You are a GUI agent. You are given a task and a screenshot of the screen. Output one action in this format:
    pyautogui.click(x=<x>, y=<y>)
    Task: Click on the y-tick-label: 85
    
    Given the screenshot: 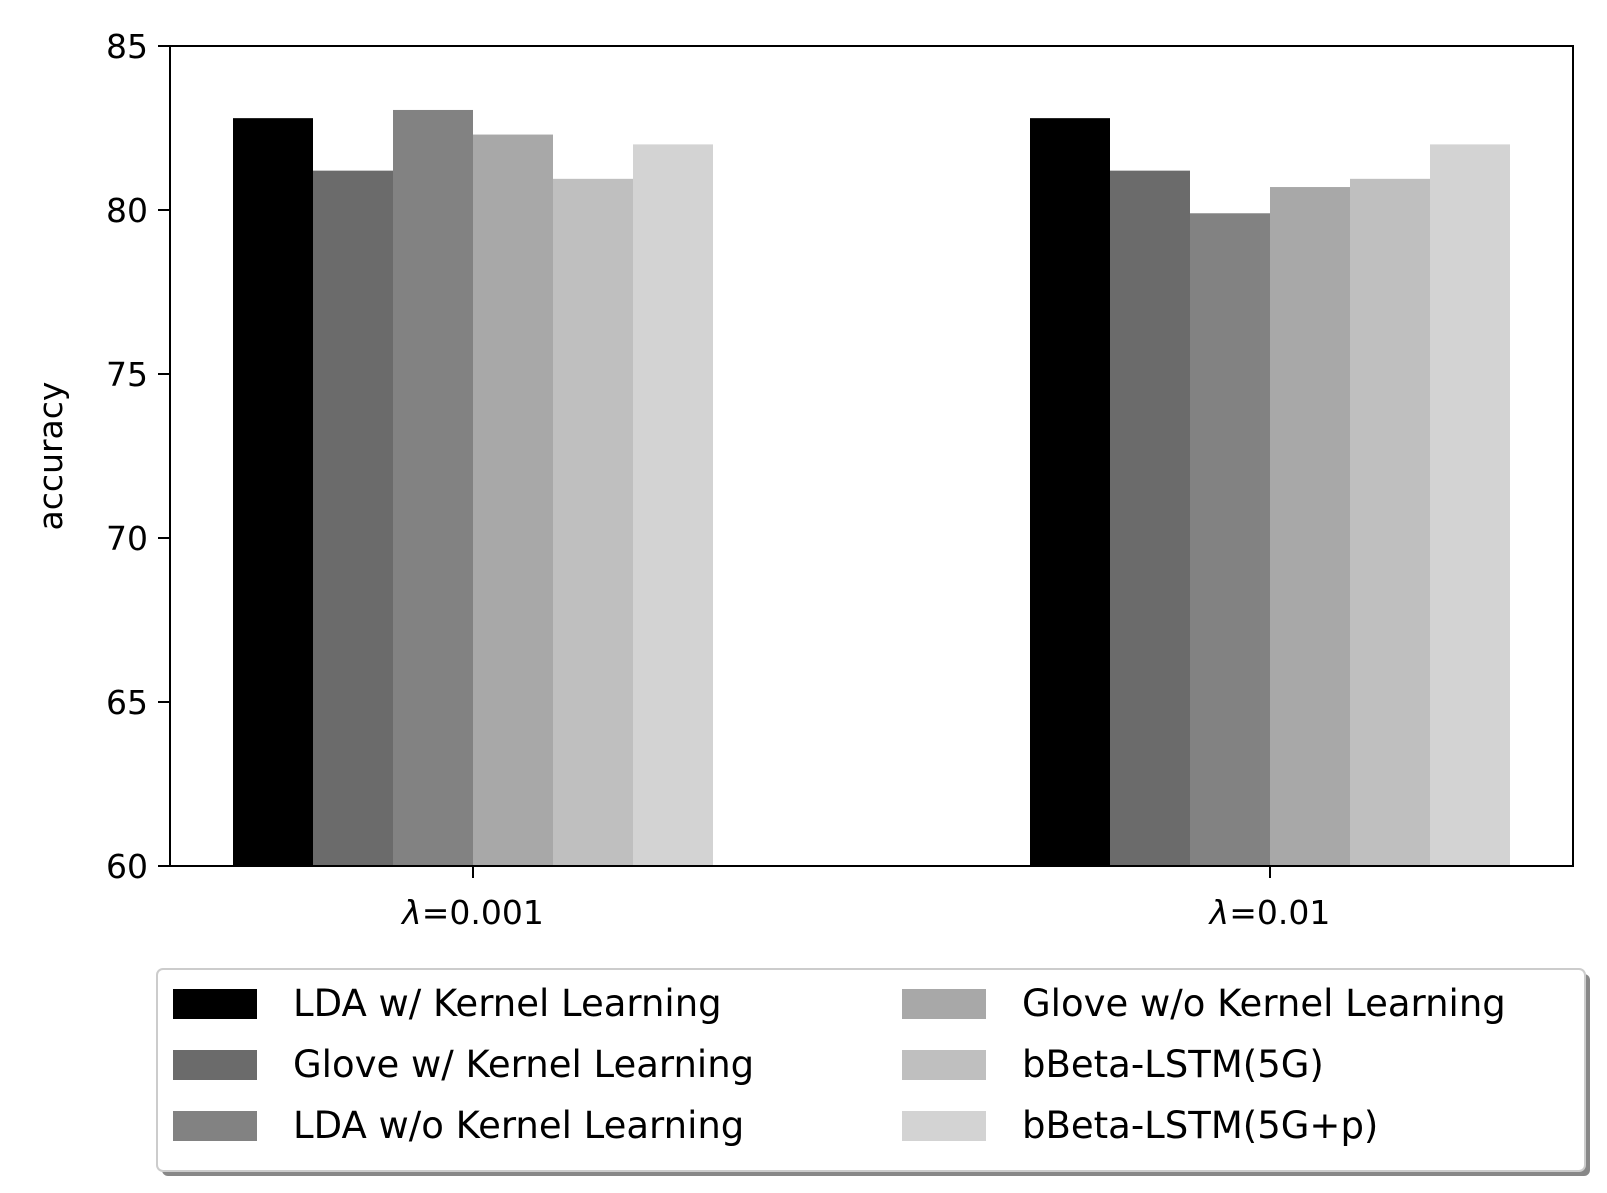 What is the action you would take?
    pyautogui.click(x=127, y=46)
    